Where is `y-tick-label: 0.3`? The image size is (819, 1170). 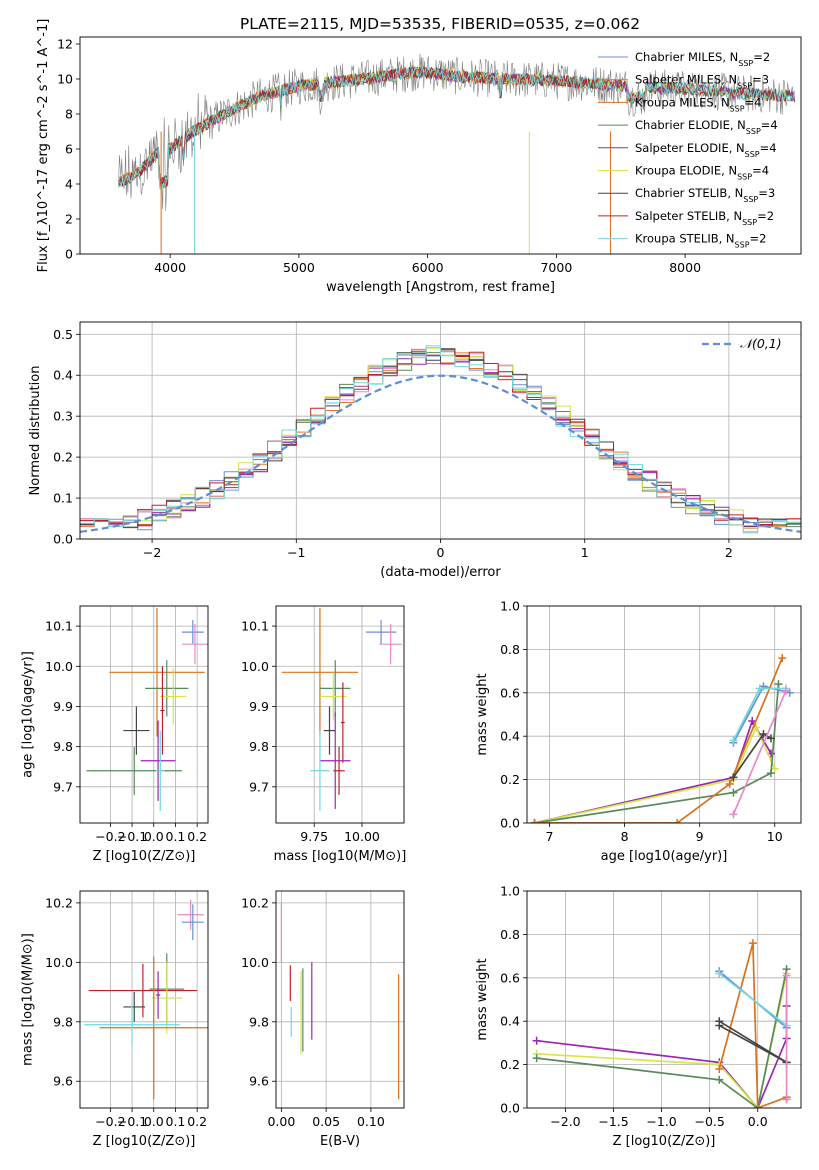 y-tick-label: 0.3 is located at coordinates (63, 416).